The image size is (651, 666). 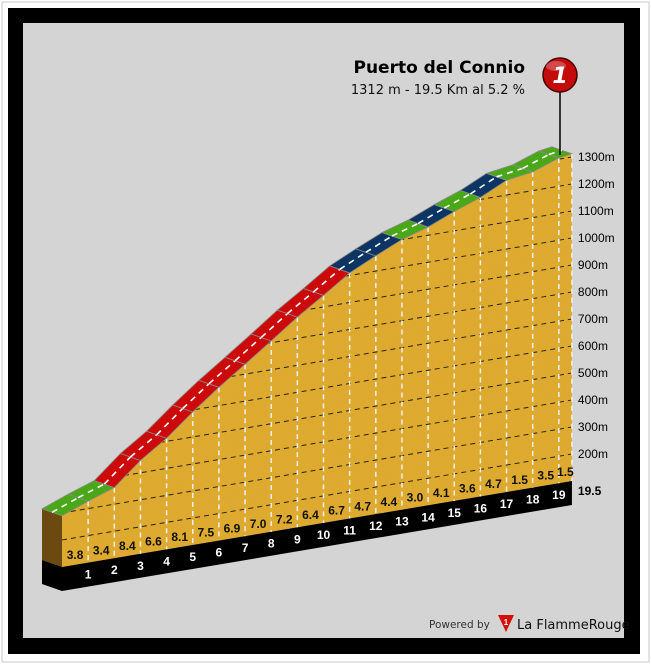 What do you see at coordinates (52, 537) in the screenshot?
I see `terrain-side-face` at bounding box center [52, 537].